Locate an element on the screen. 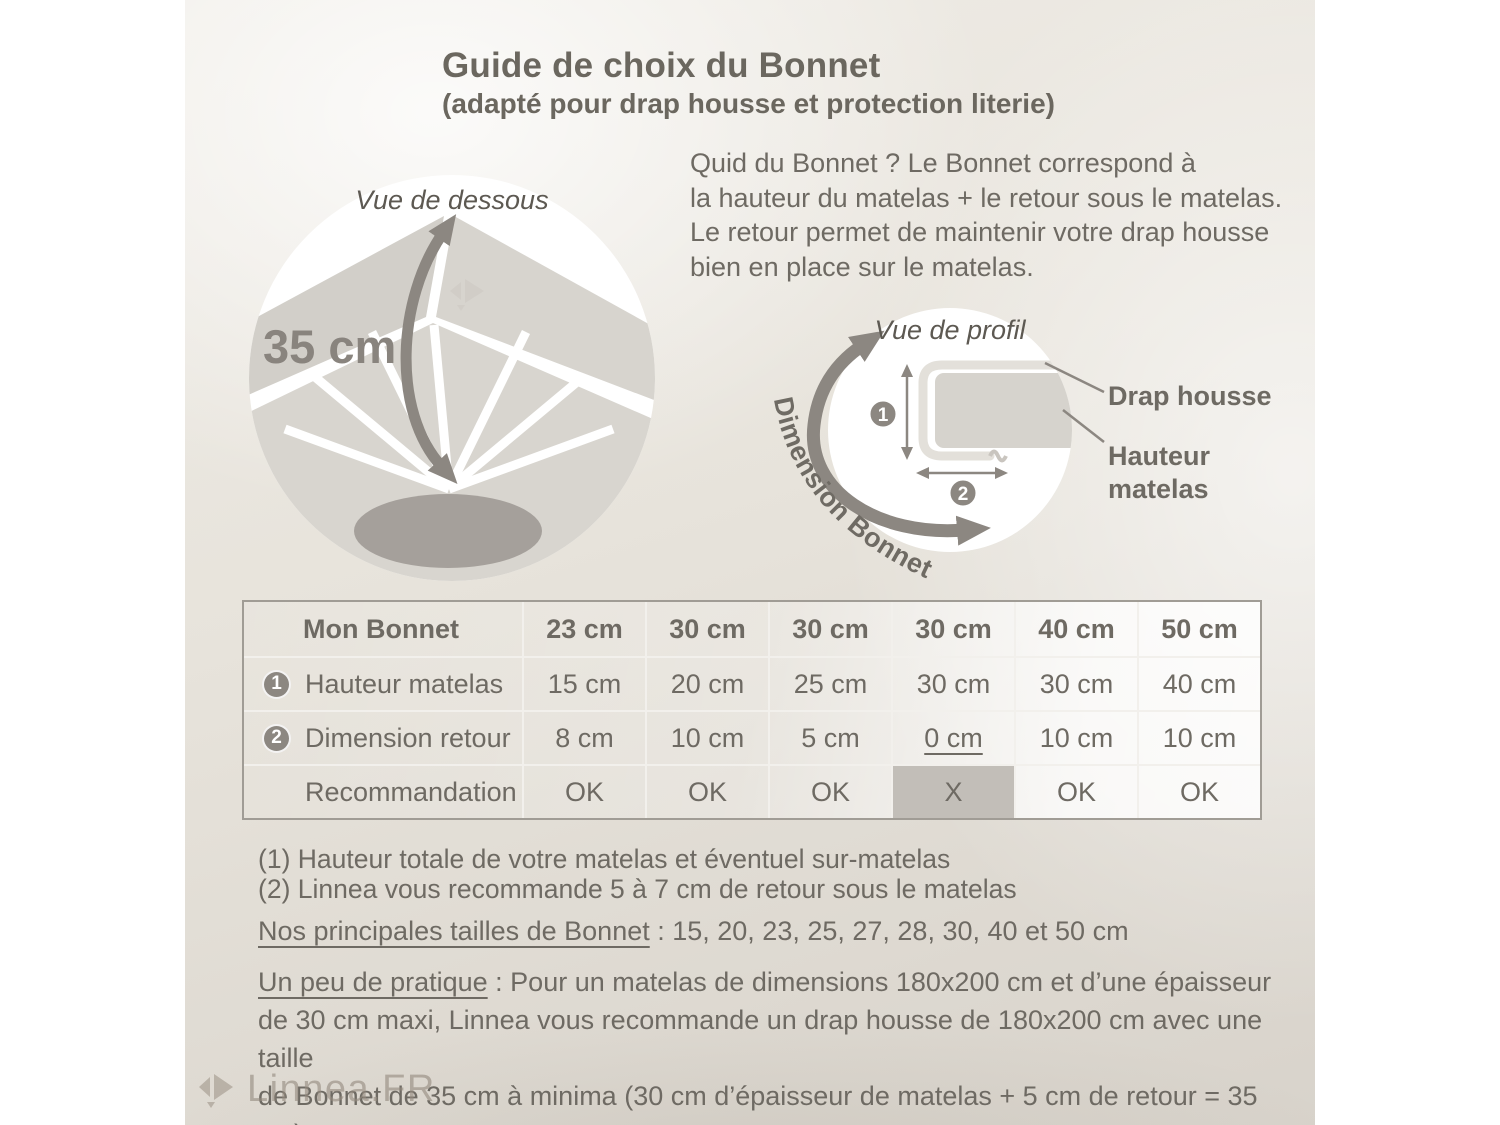 This screenshot has width=1500, height=1125. linnea-leaf-icon is located at coordinates (216, 1090).